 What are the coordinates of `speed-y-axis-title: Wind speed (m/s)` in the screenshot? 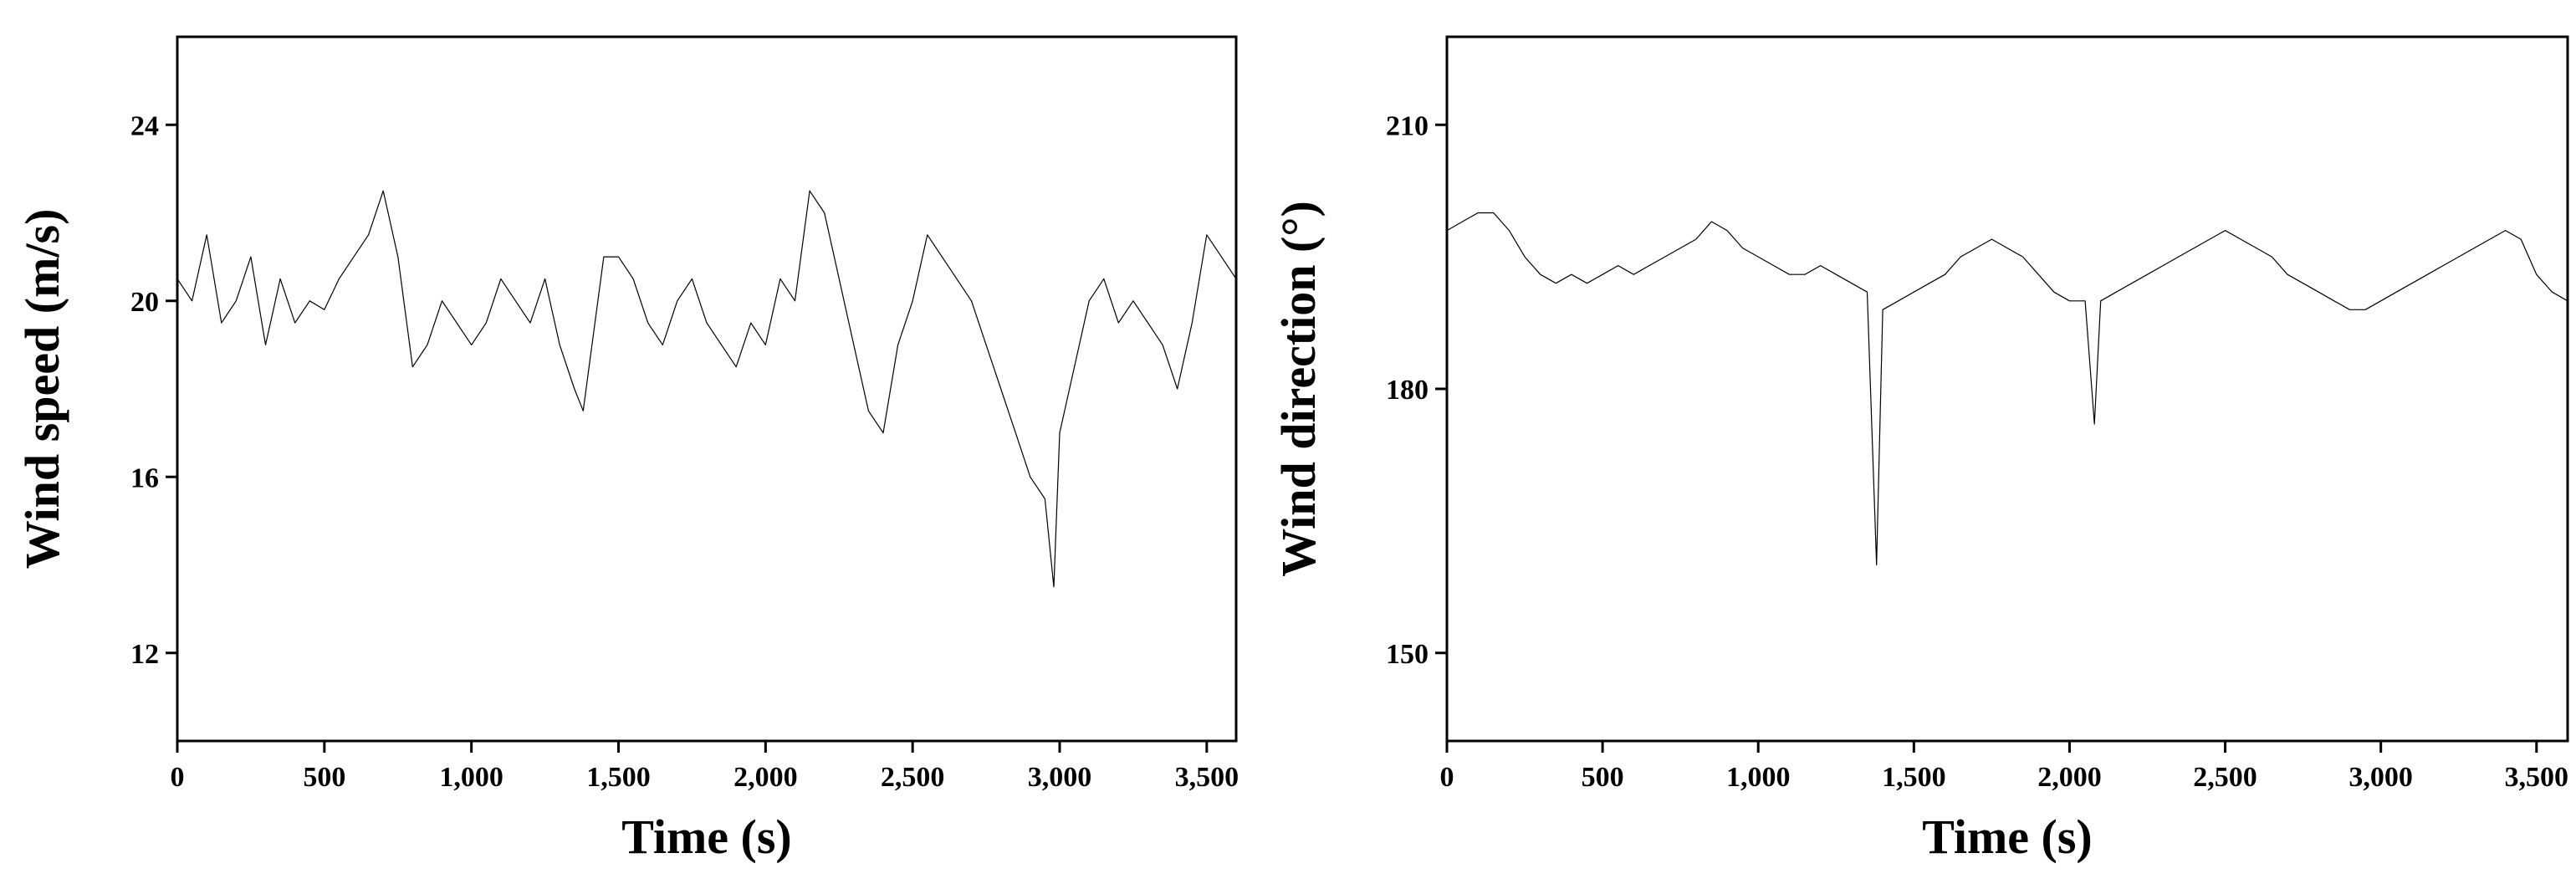 It's located at (42, 390).